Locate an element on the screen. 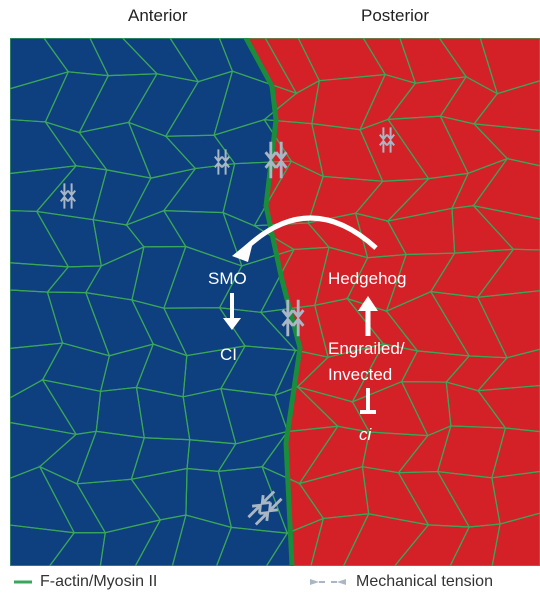  posterior-heading: Posterior is located at coordinates (395, 15).